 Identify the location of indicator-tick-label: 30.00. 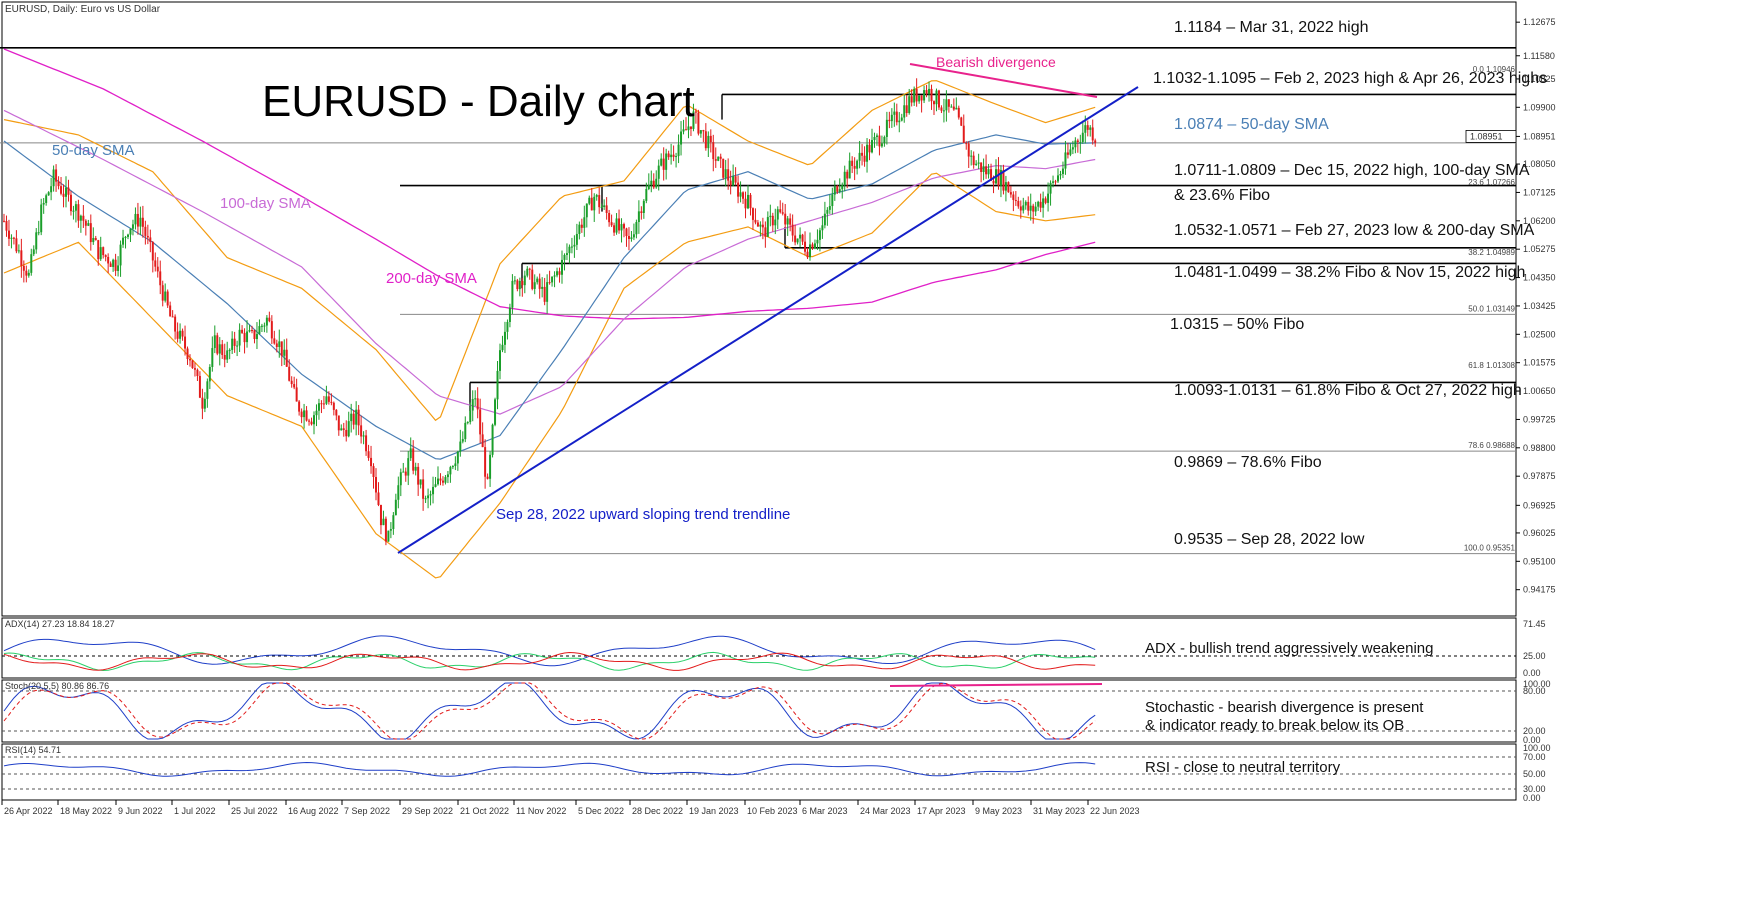
(1534, 789).